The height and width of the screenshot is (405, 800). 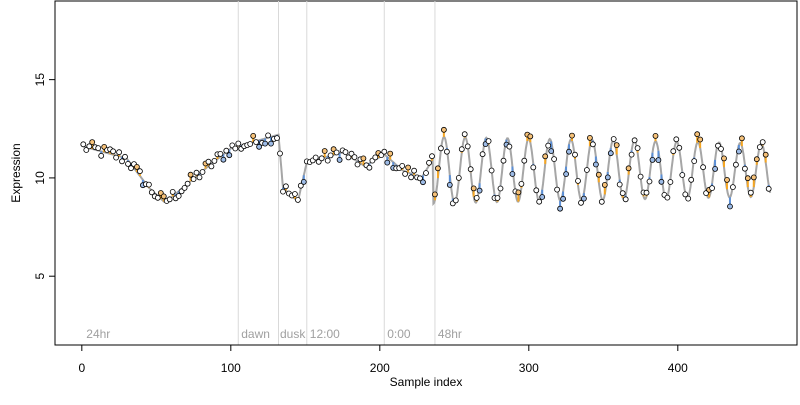 What do you see at coordinates (293, 334) in the screenshot?
I see `time-annotation: dusk` at bounding box center [293, 334].